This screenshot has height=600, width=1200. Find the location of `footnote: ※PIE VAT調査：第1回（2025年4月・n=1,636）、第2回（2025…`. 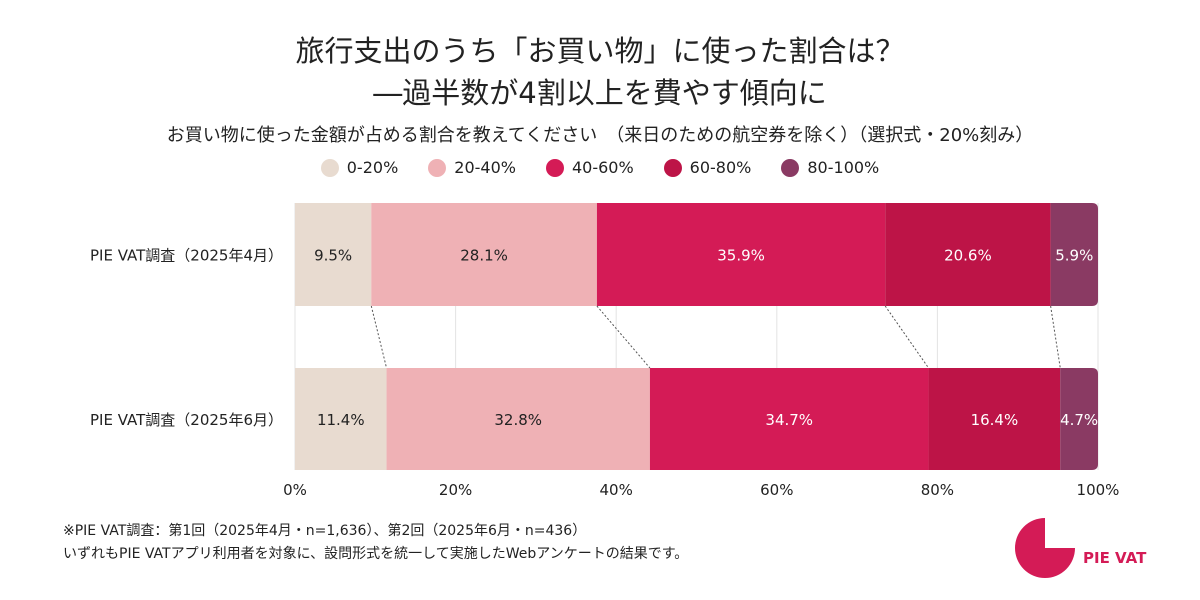

footnote: ※PIE VAT調査：第1回（2025年4月・n=1,636）、第2回（2025… is located at coordinates (325, 531).